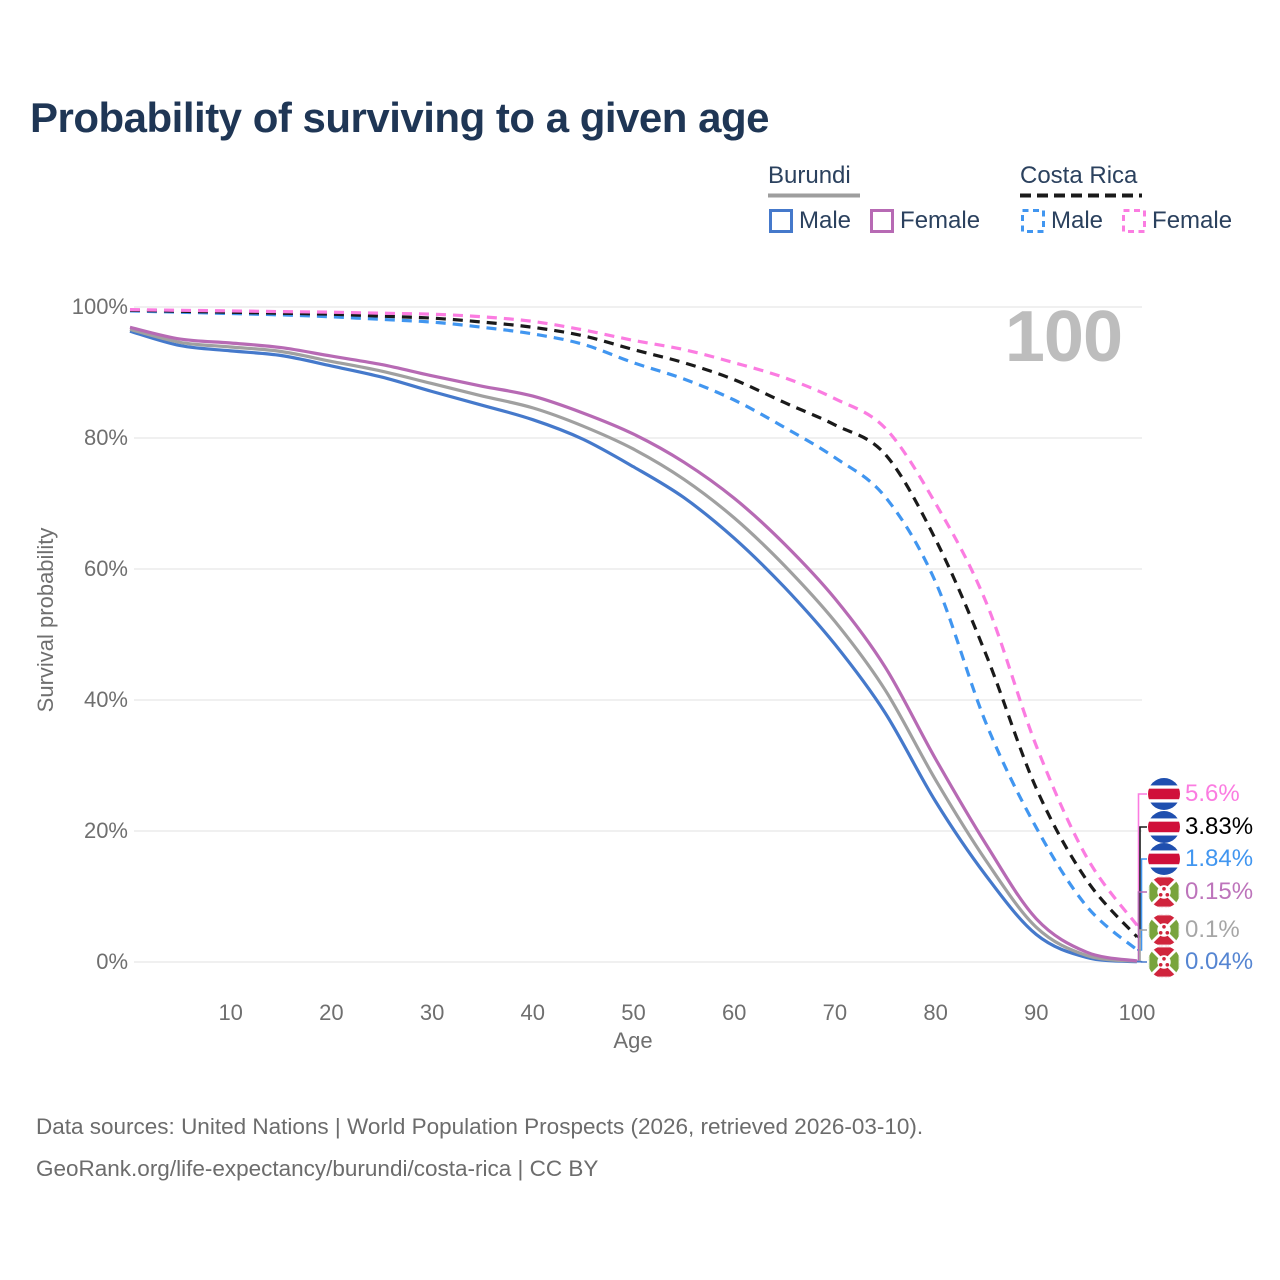 The height and width of the screenshot is (1280, 1280). I want to click on x-tick-90: 90, so click(1036, 1012).